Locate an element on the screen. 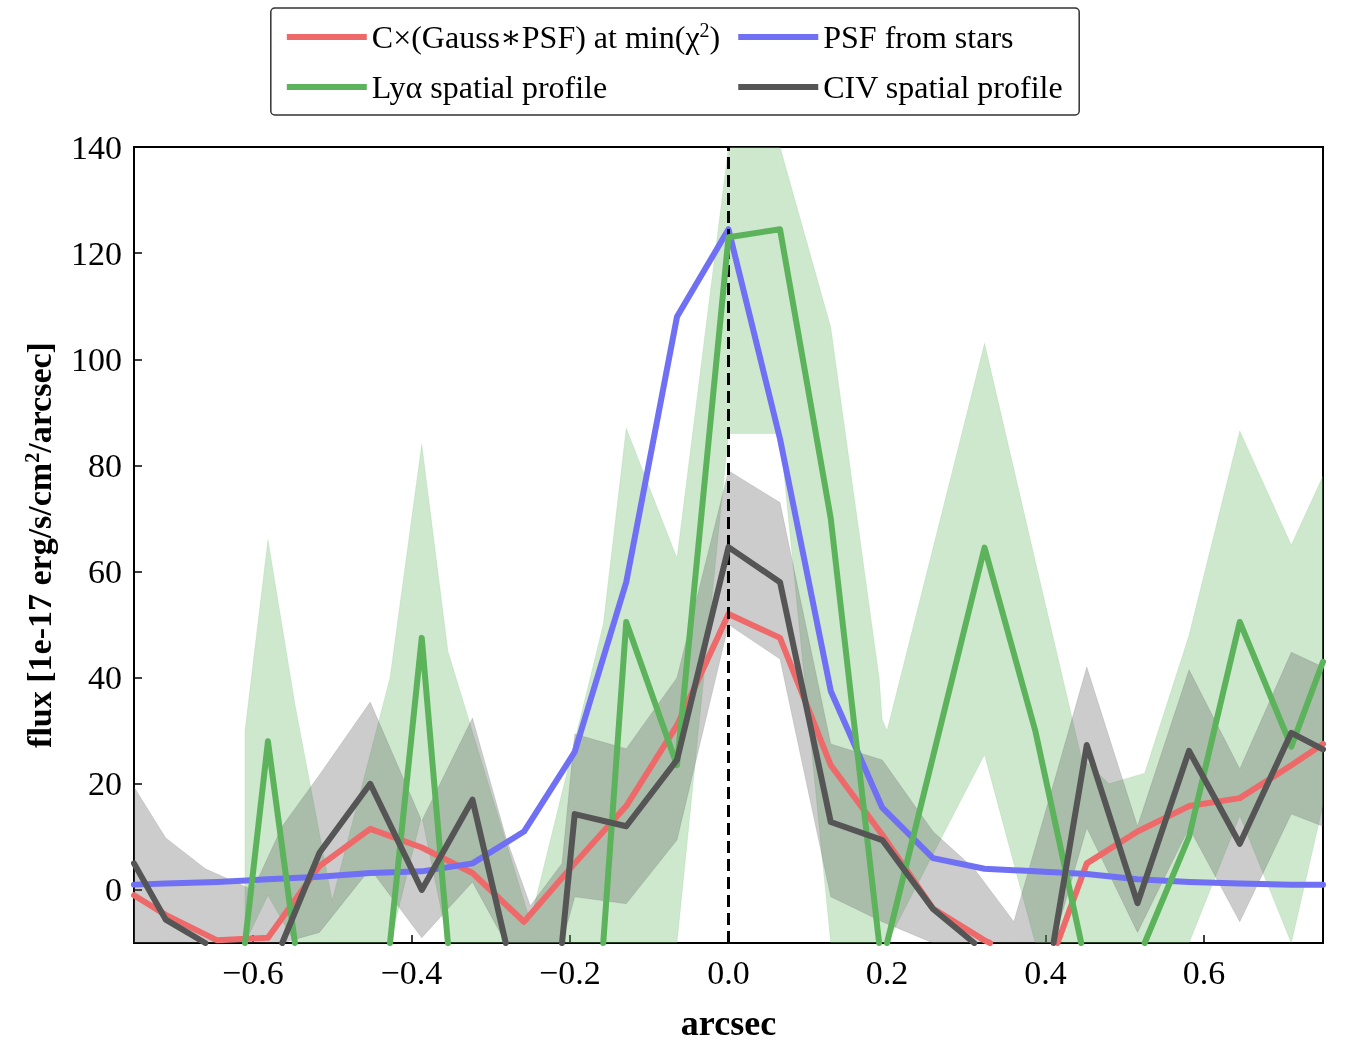  y-axis-title: flux [1e-17 erg/s/cm2/arcsec] is located at coordinates (39, 545).